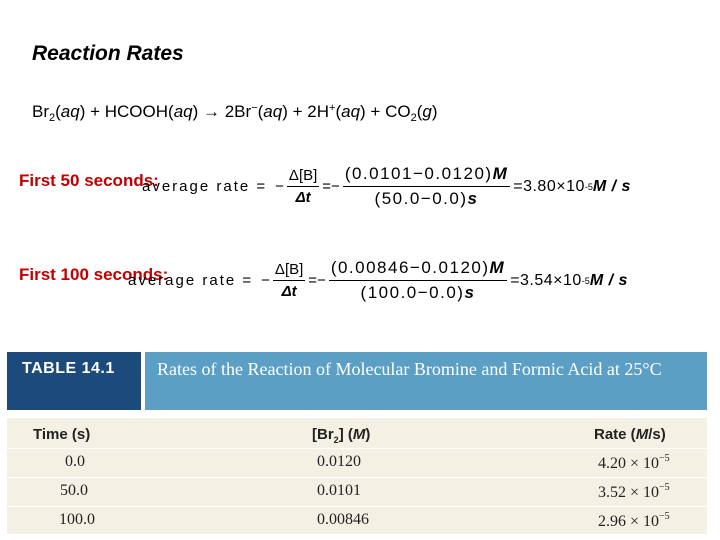 This screenshot has height=540, width=720. I want to click on reaction-segment: g, so click(427, 111).